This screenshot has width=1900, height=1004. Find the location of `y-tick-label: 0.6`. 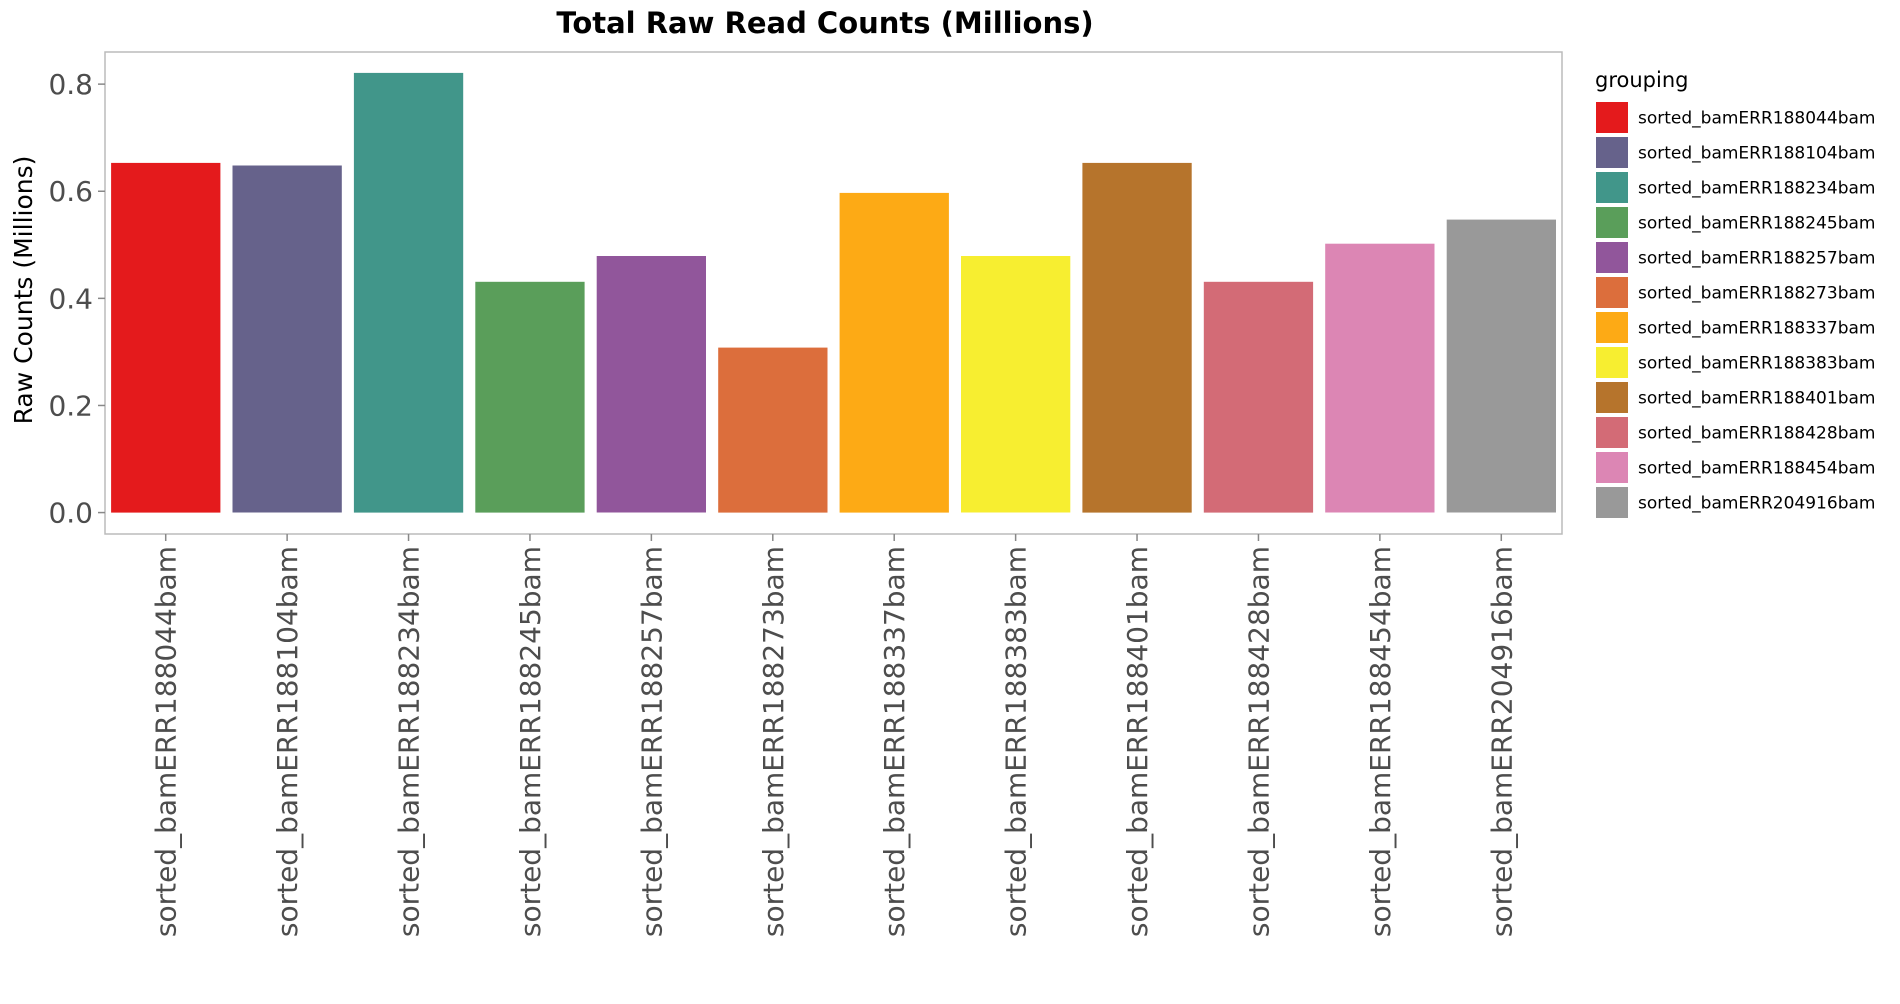

y-tick-label: 0.6 is located at coordinates (70, 191).